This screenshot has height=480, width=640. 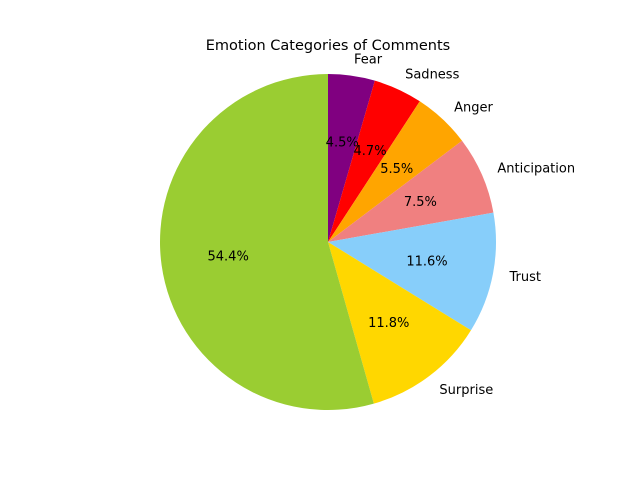 I want to click on pie-category-label: Surprise, so click(x=466, y=390).